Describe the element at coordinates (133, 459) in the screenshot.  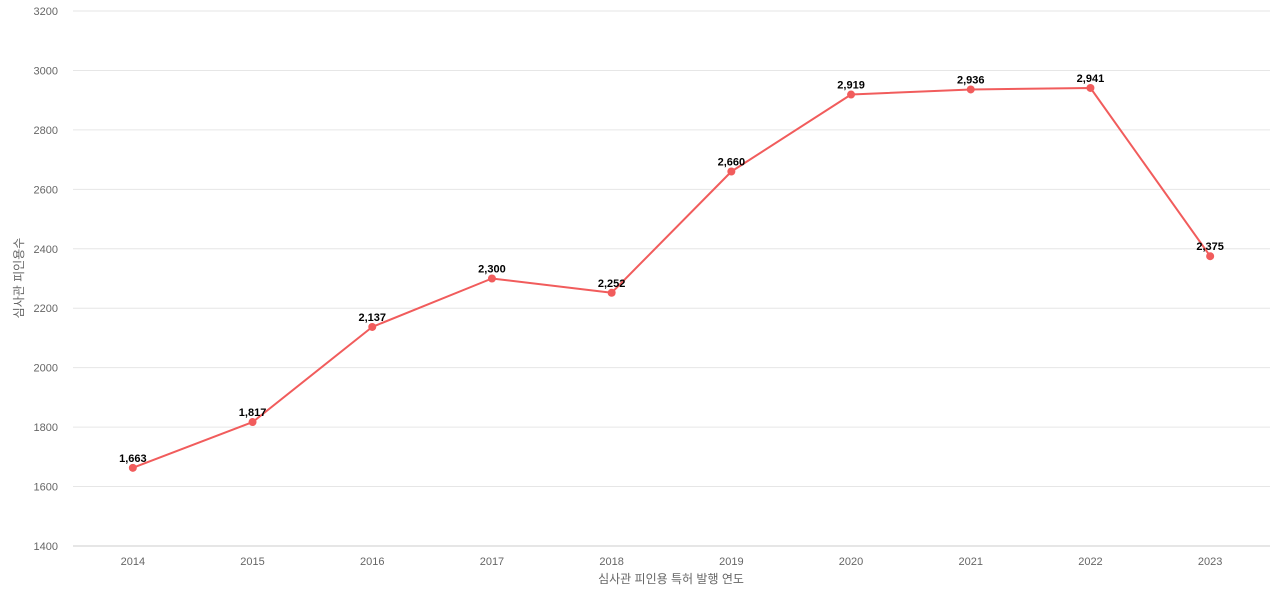
I see `data-label: 1,663` at that location.